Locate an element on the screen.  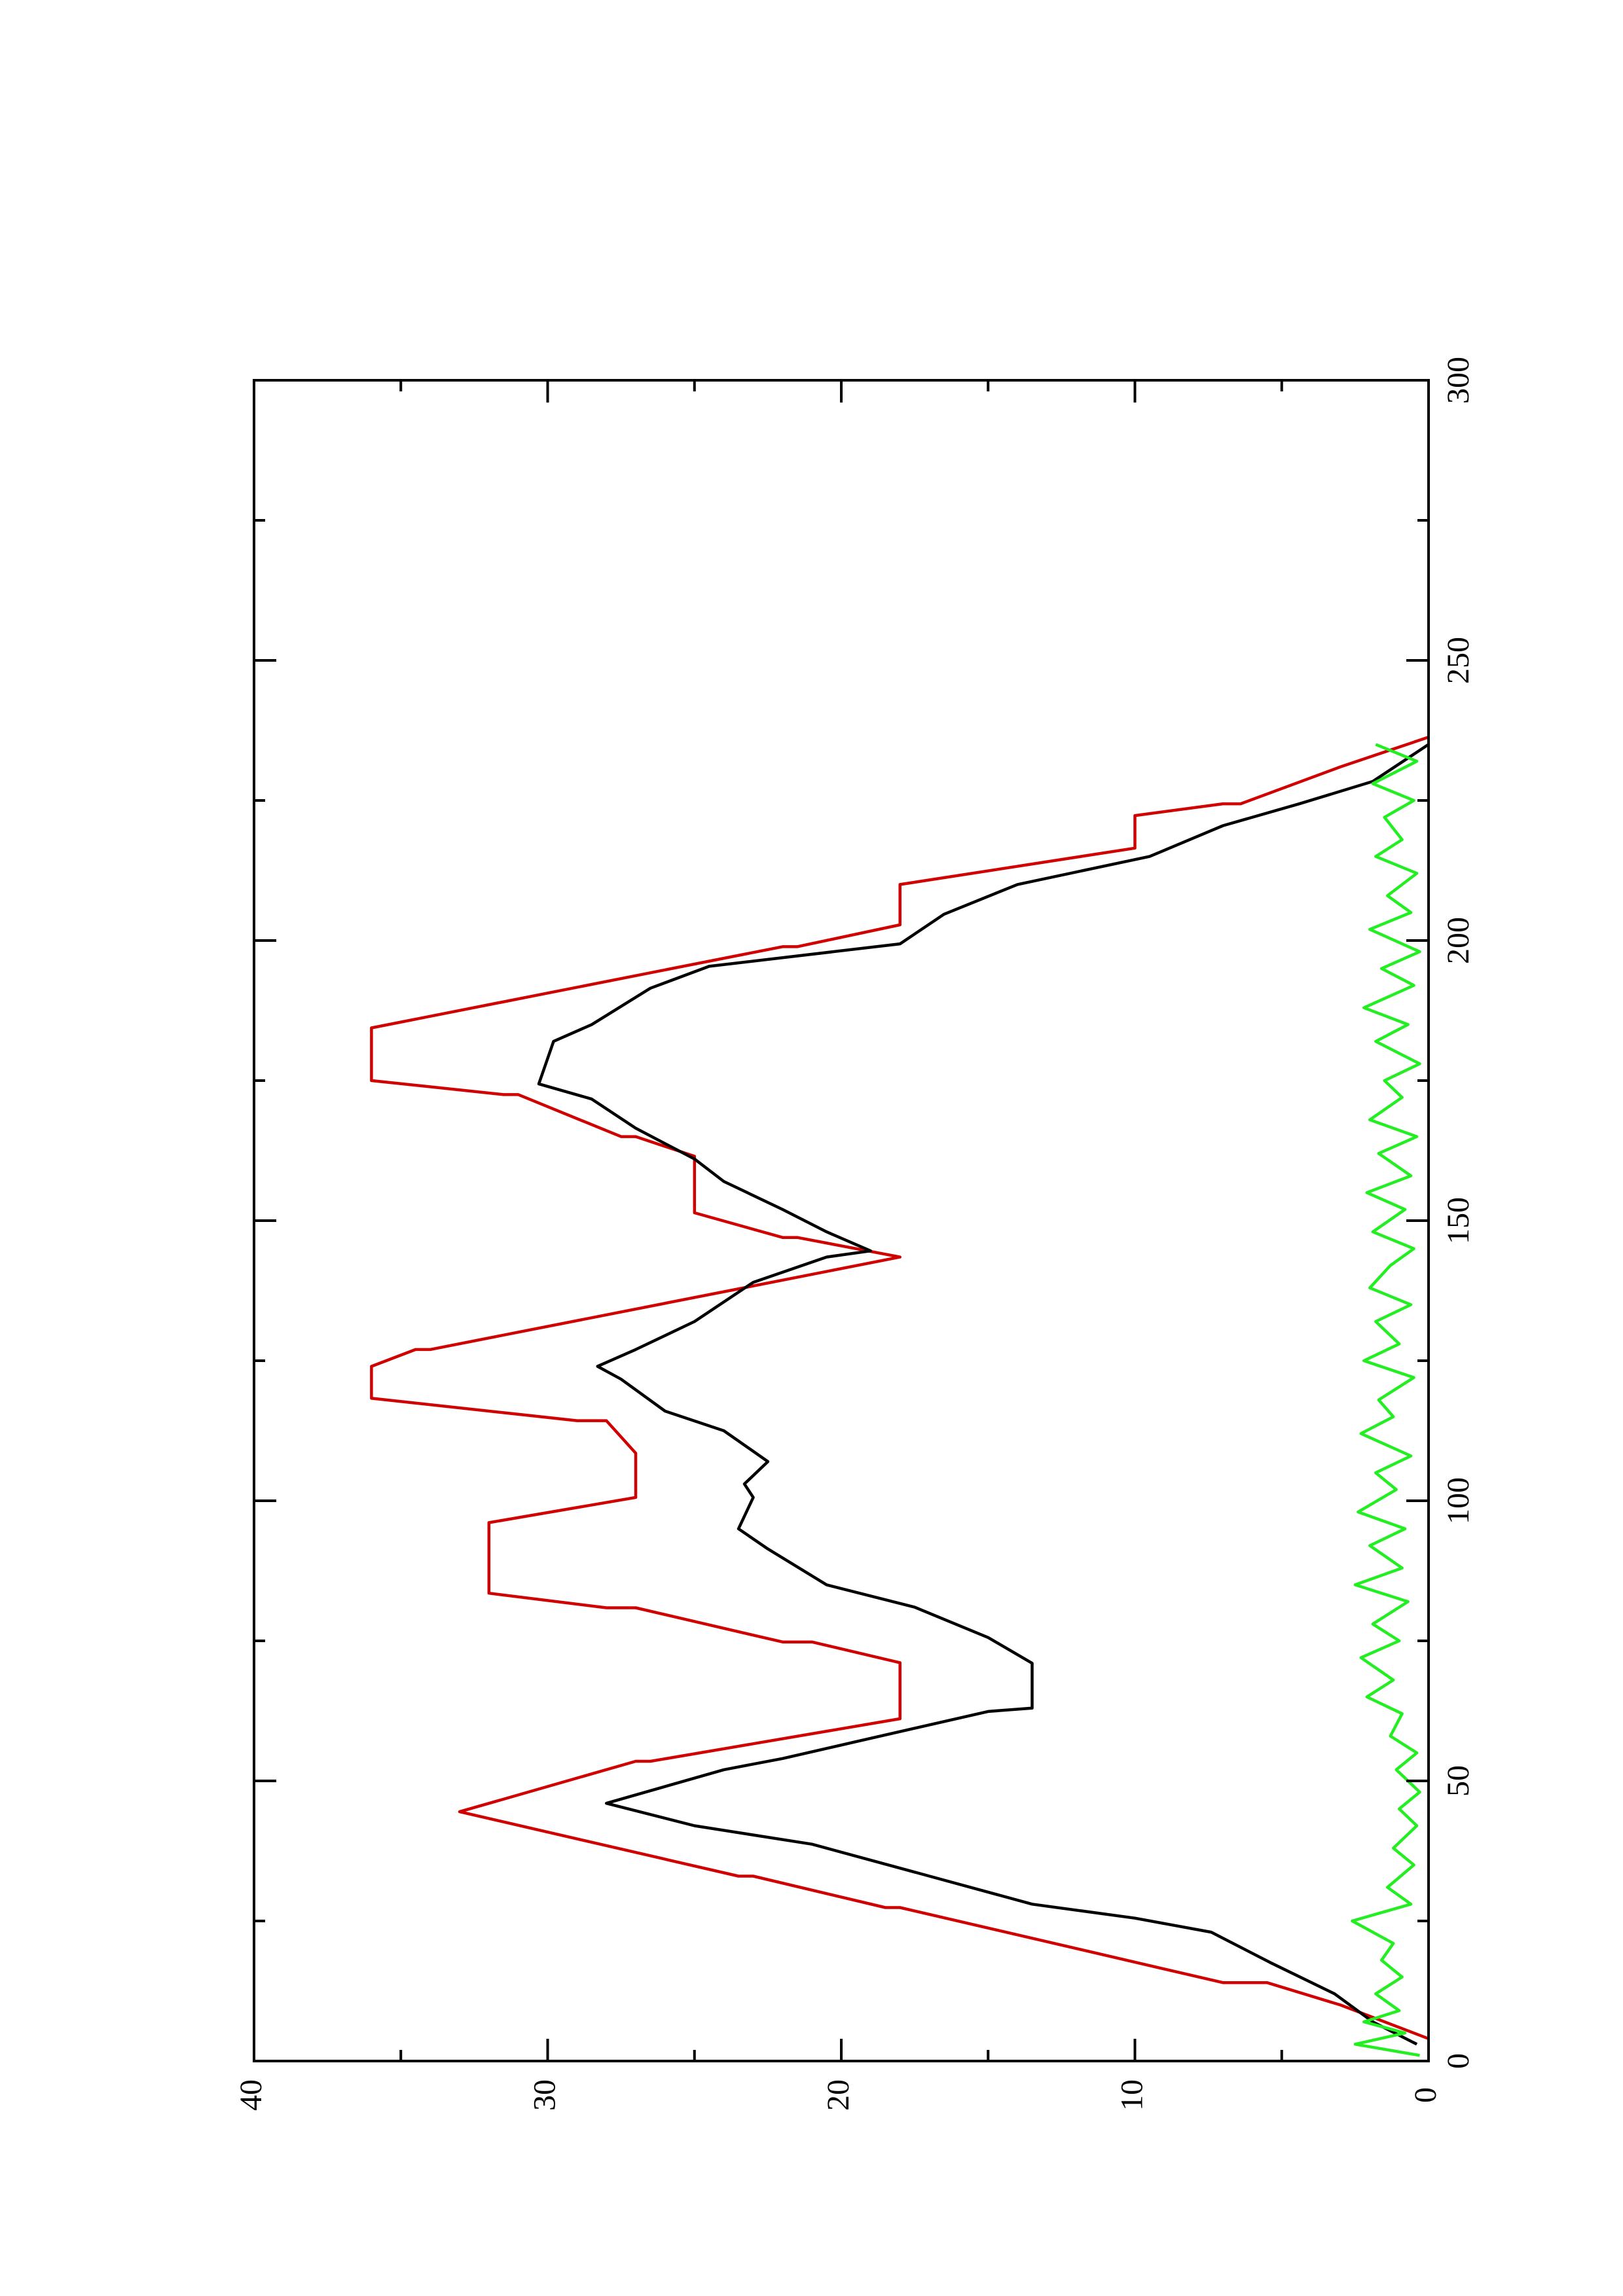
series-line is located at coordinates (1386, 1400).